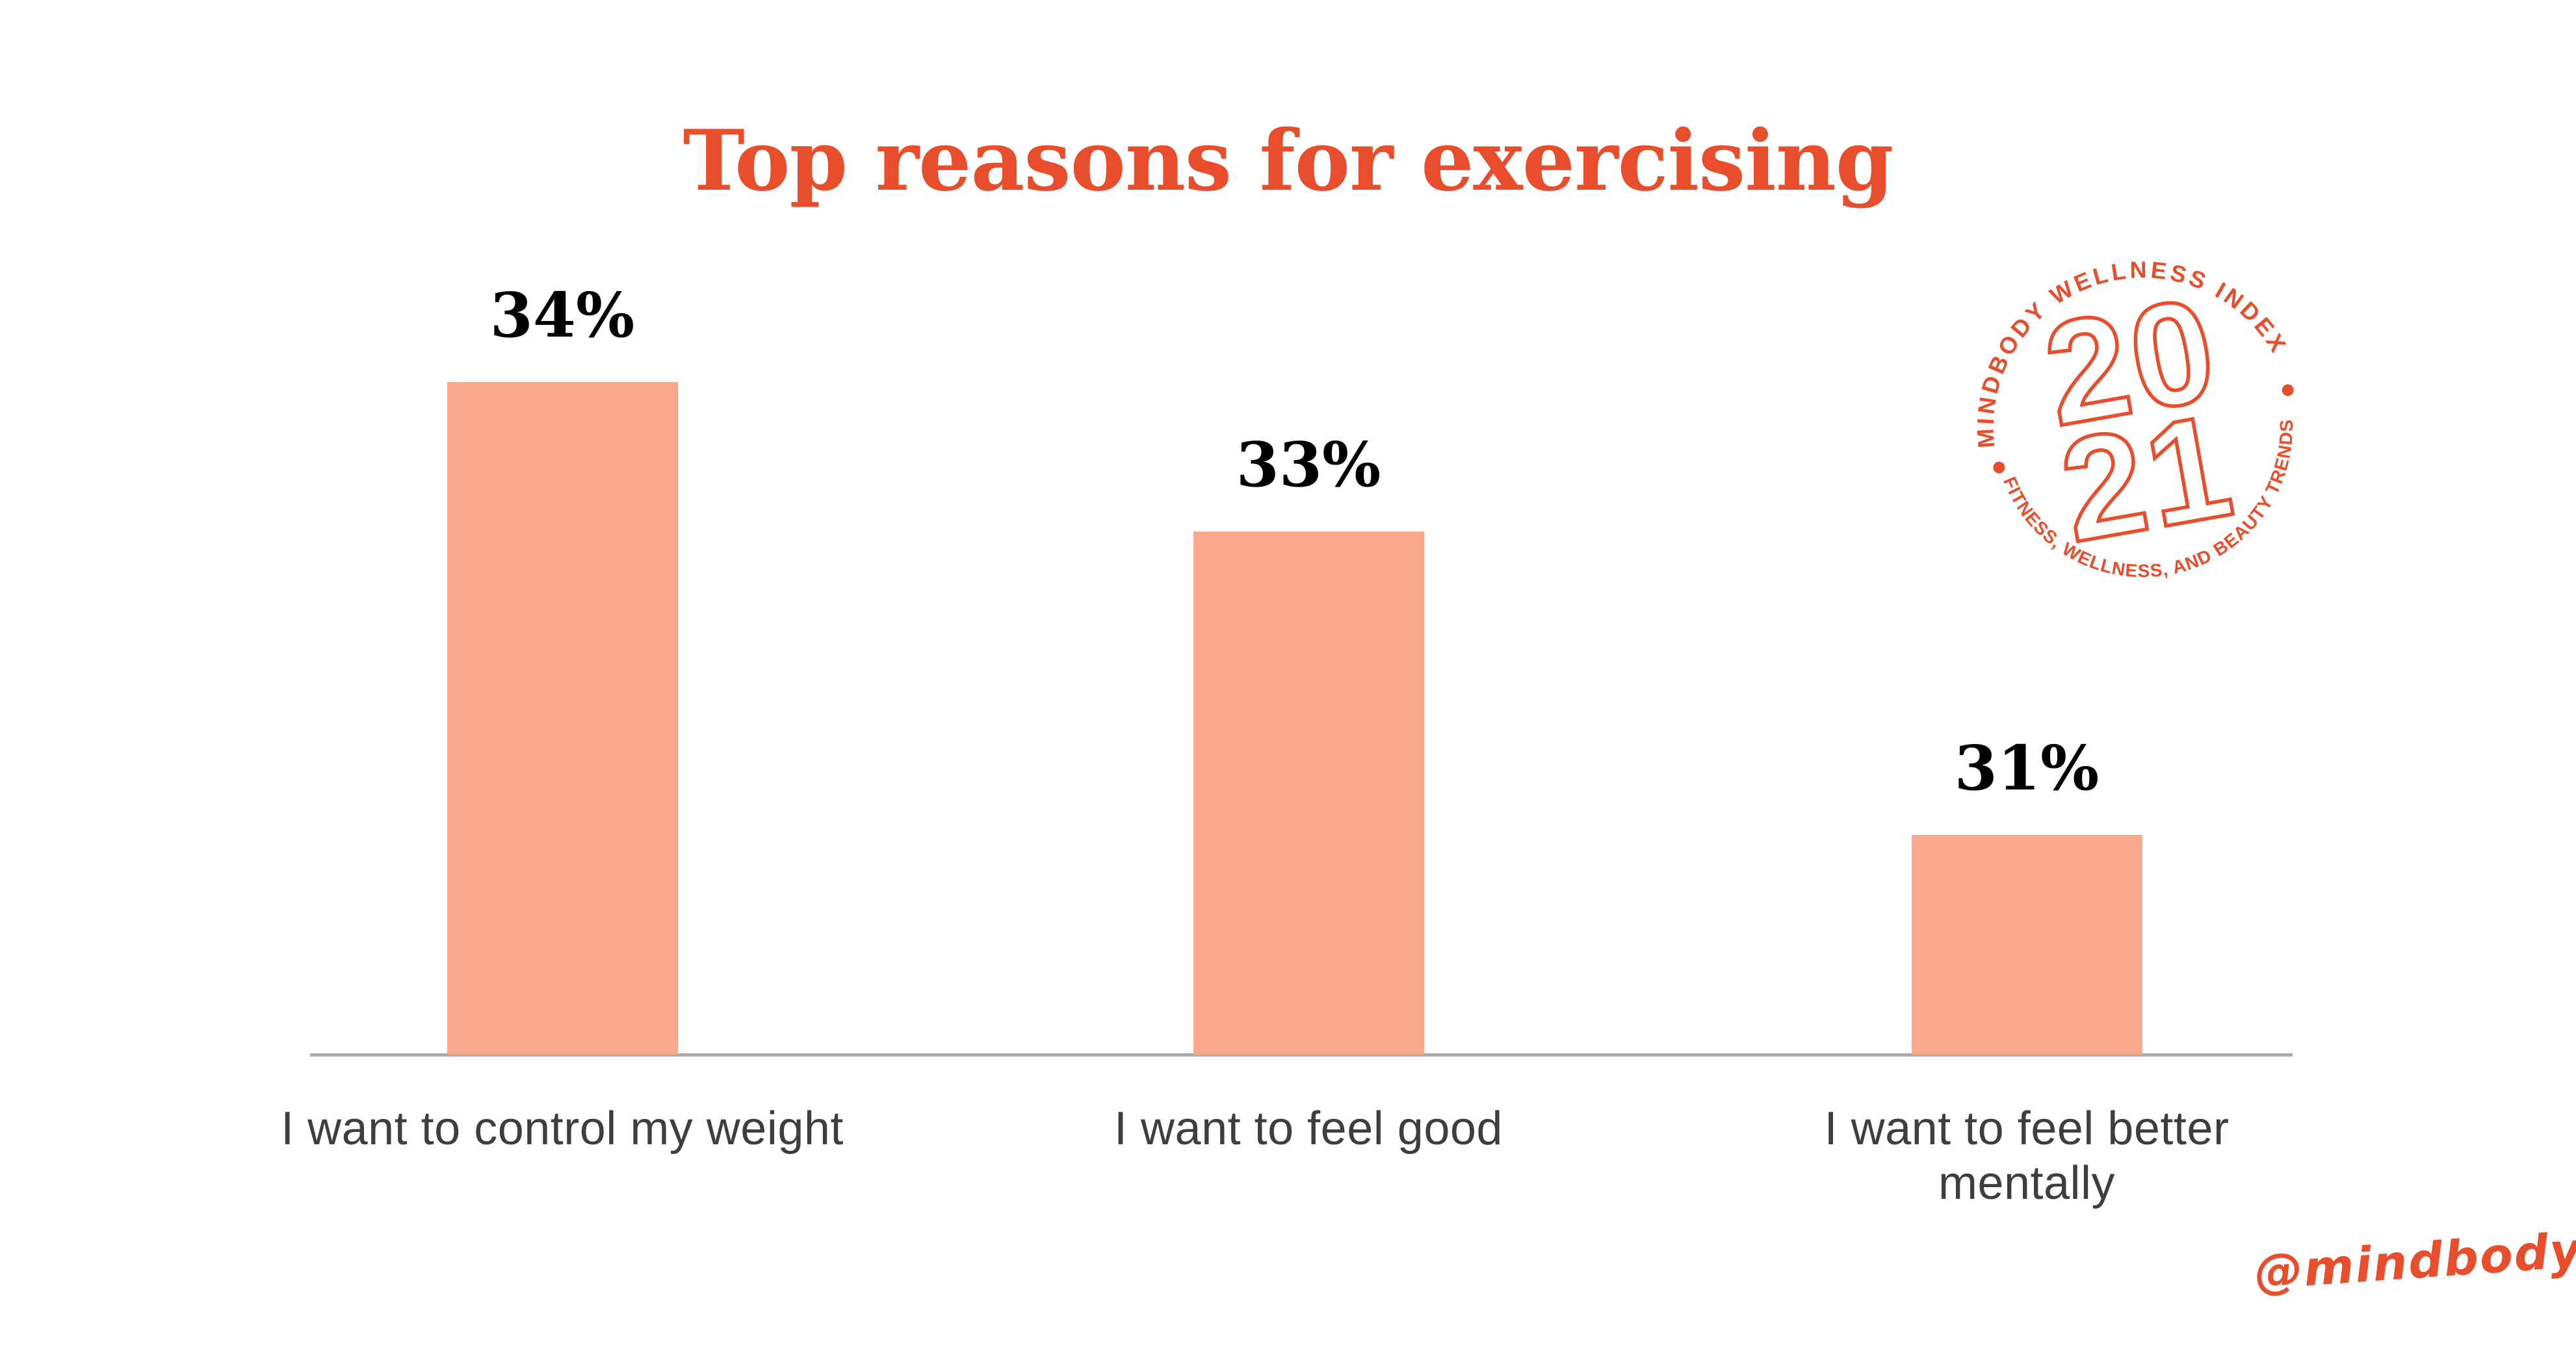  What do you see at coordinates (562, 315) in the screenshot?
I see `bar-value-label-1: 34%` at bounding box center [562, 315].